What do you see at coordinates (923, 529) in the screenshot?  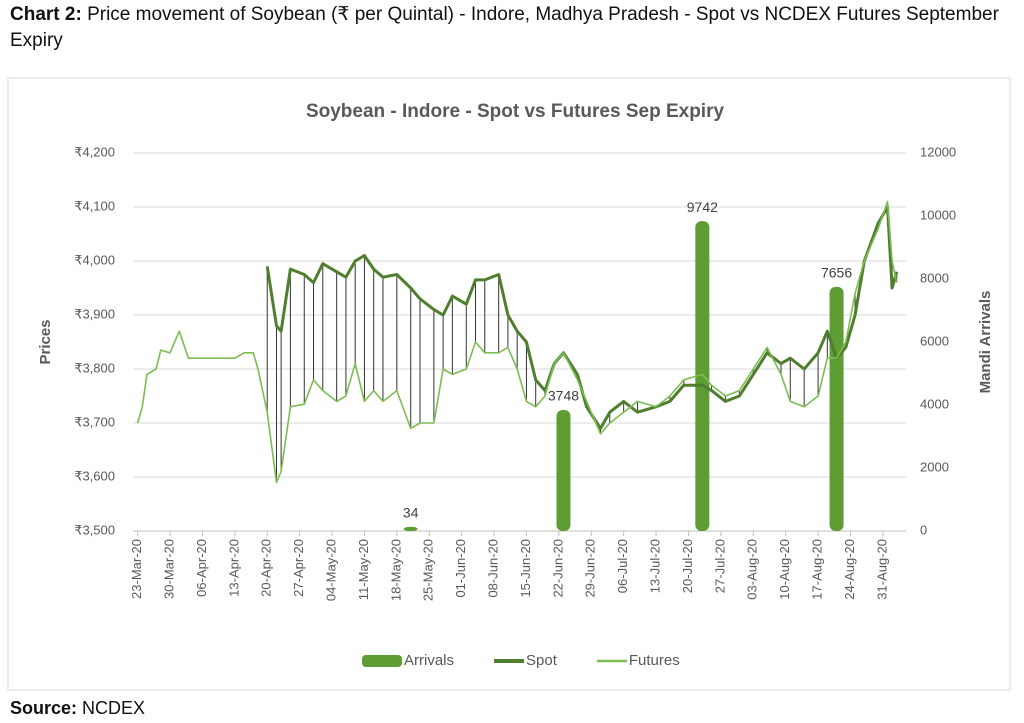 I see `y2-tick-label: 0` at bounding box center [923, 529].